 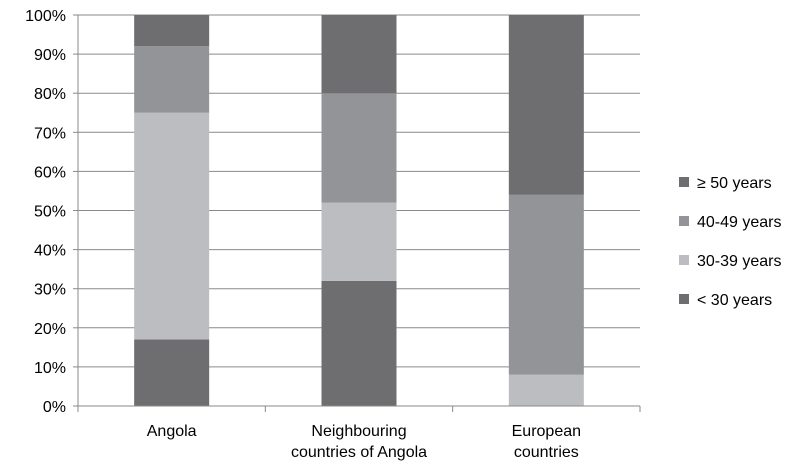 I want to click on x-category-label: Angola, so click(x=172, y=431).